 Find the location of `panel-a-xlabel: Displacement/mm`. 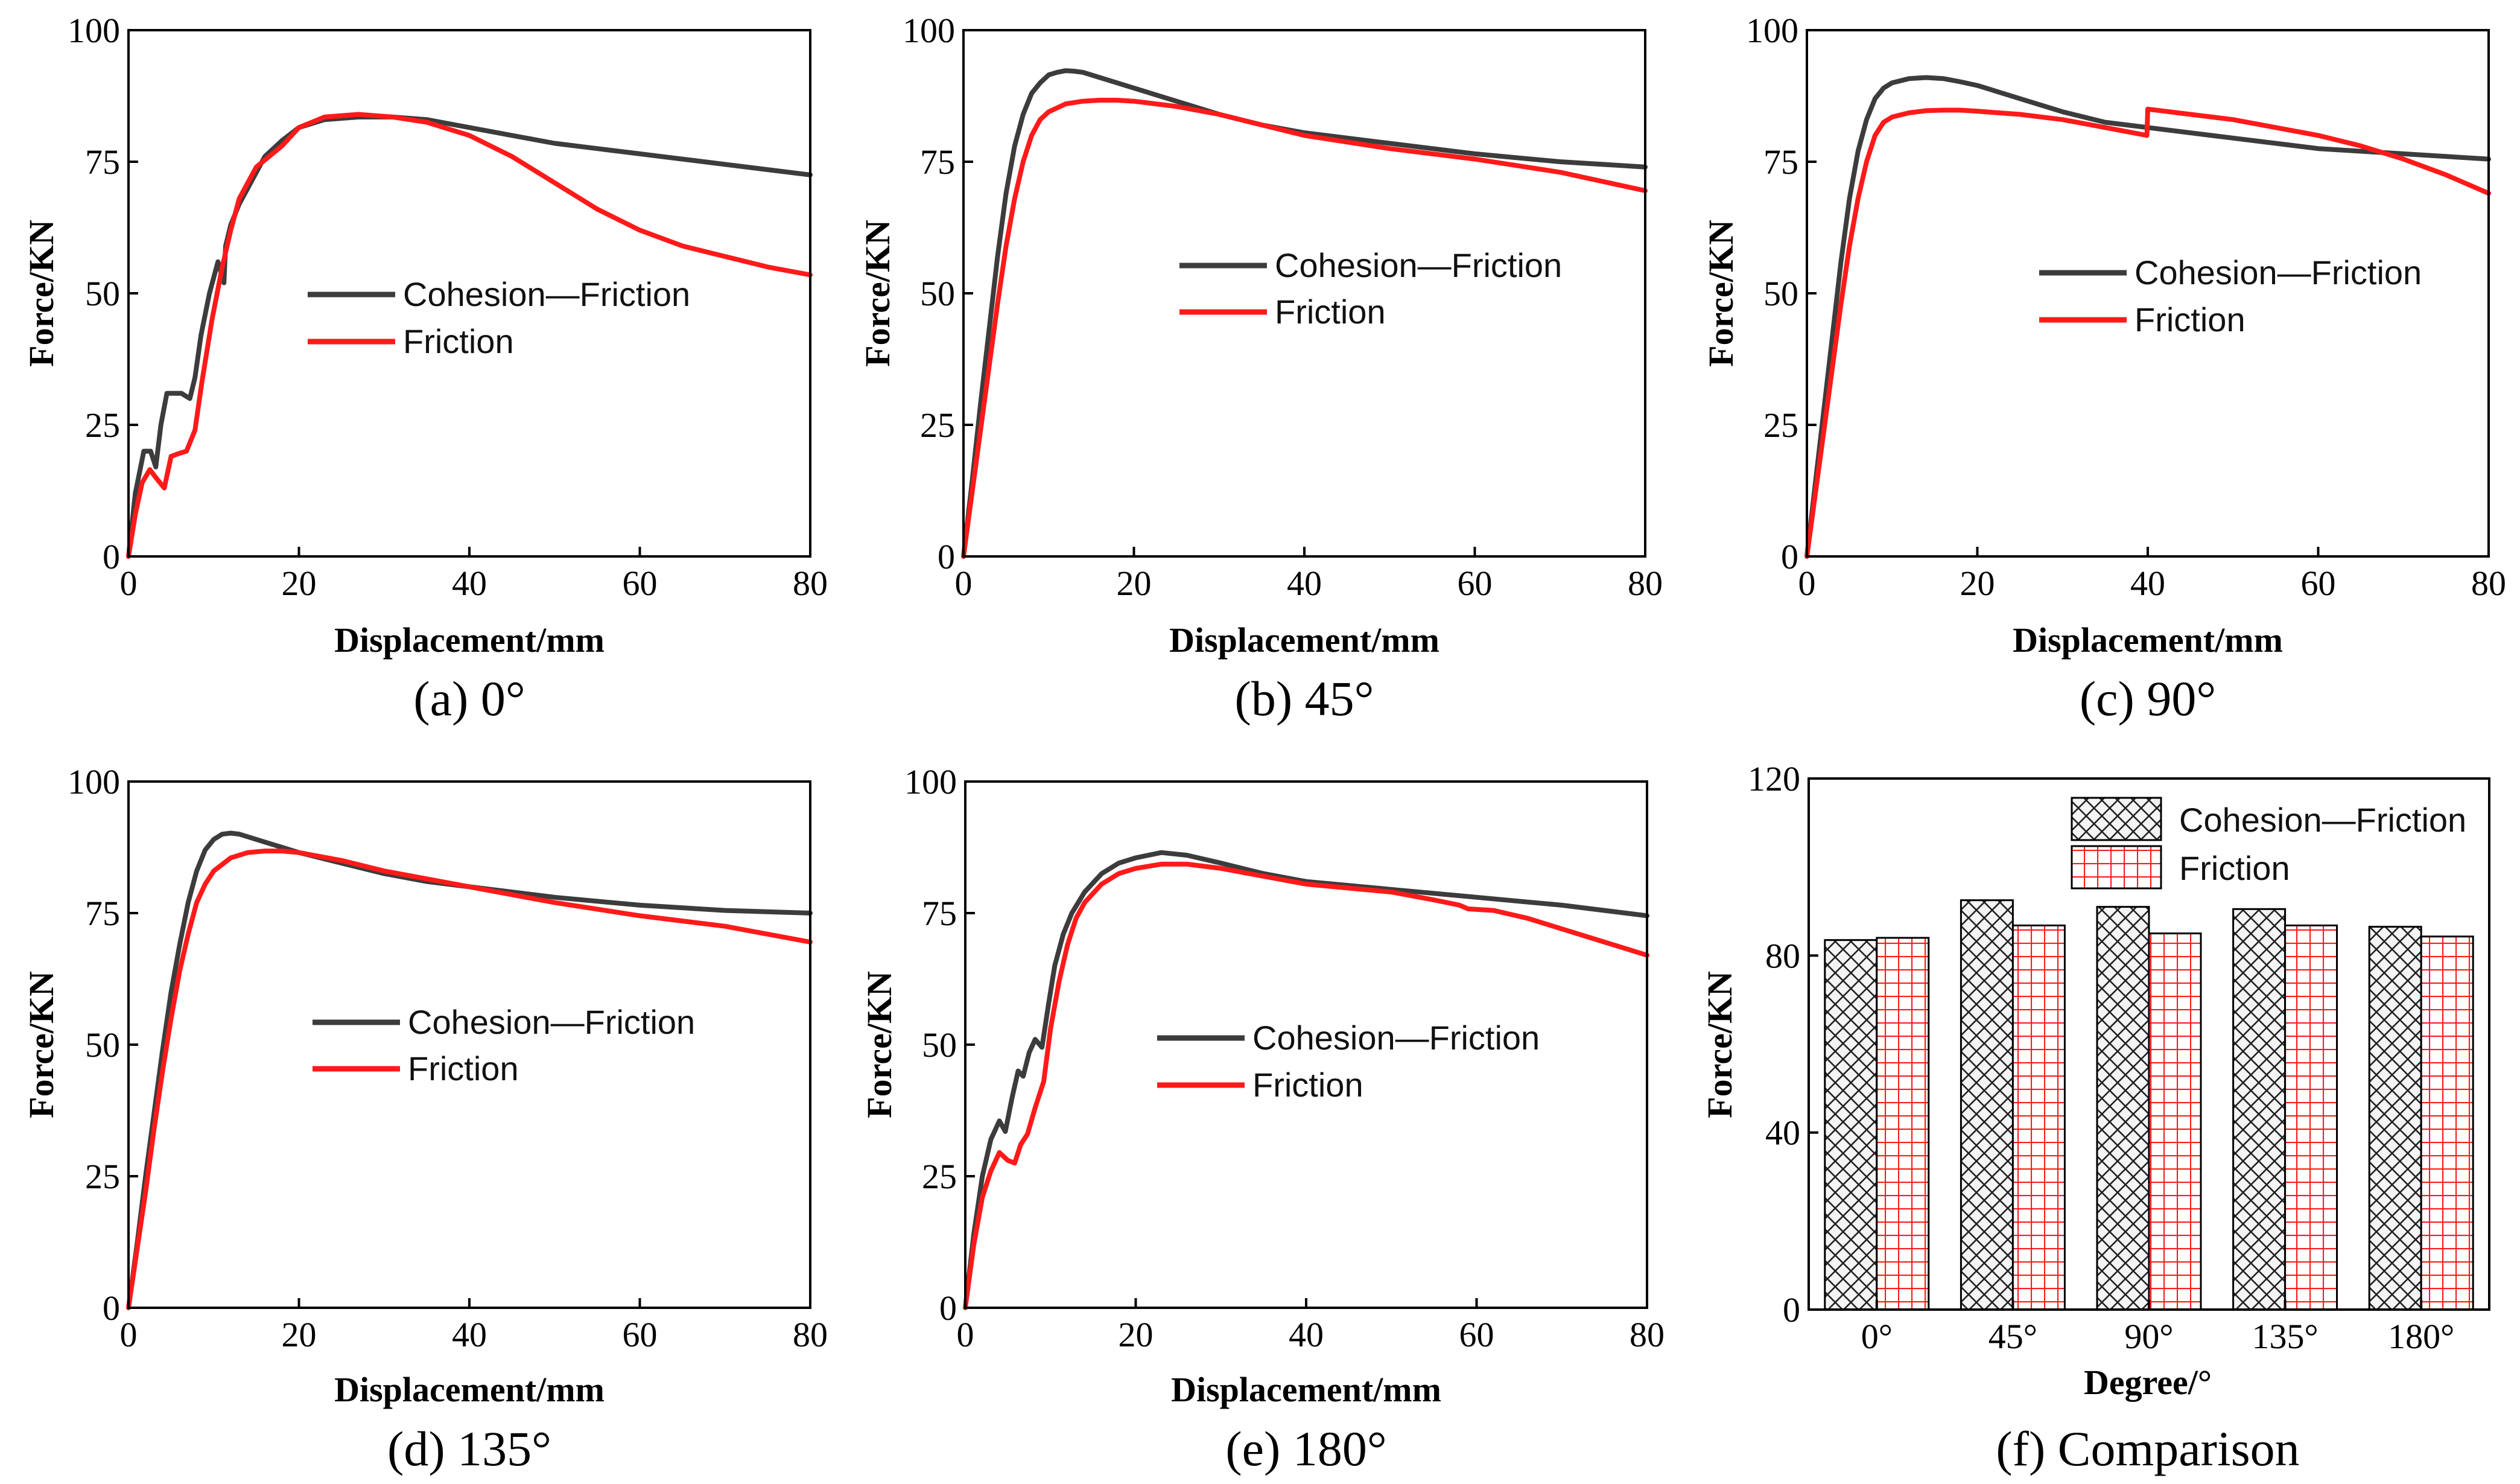

panel-a-xlabel: Displacement/mm is located at coordinates (469, 640).